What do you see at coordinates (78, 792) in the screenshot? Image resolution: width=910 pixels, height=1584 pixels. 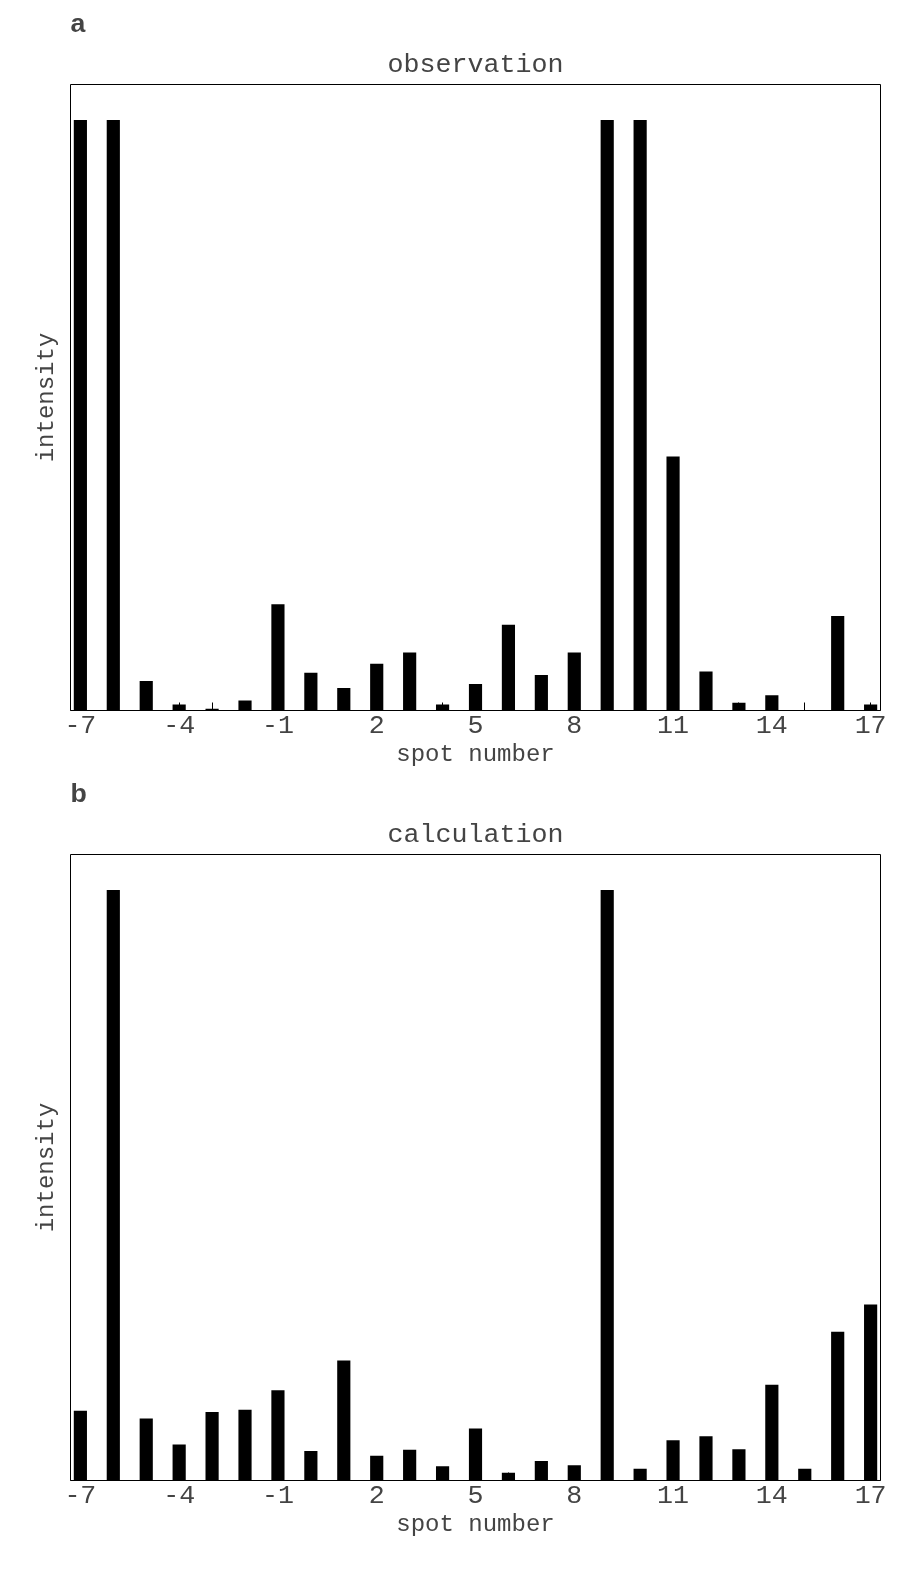 I see `text: b` at bounding box center [78, 792].